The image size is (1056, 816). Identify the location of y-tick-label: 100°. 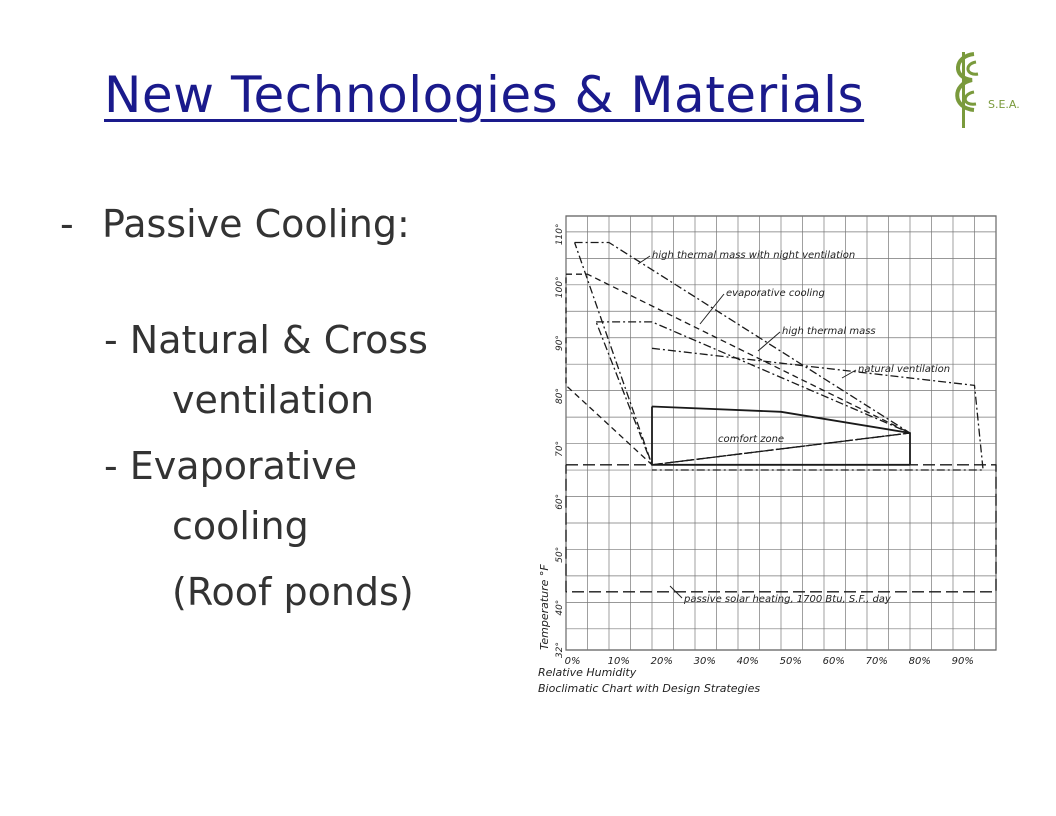
(560, 287).